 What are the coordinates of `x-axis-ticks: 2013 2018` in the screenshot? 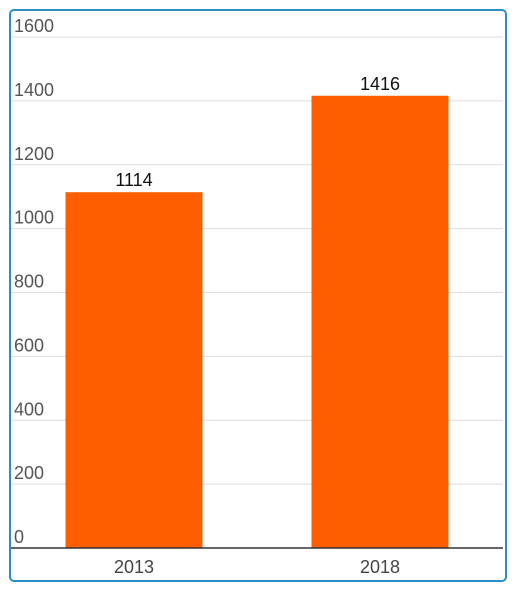 It's located at (257, 567).